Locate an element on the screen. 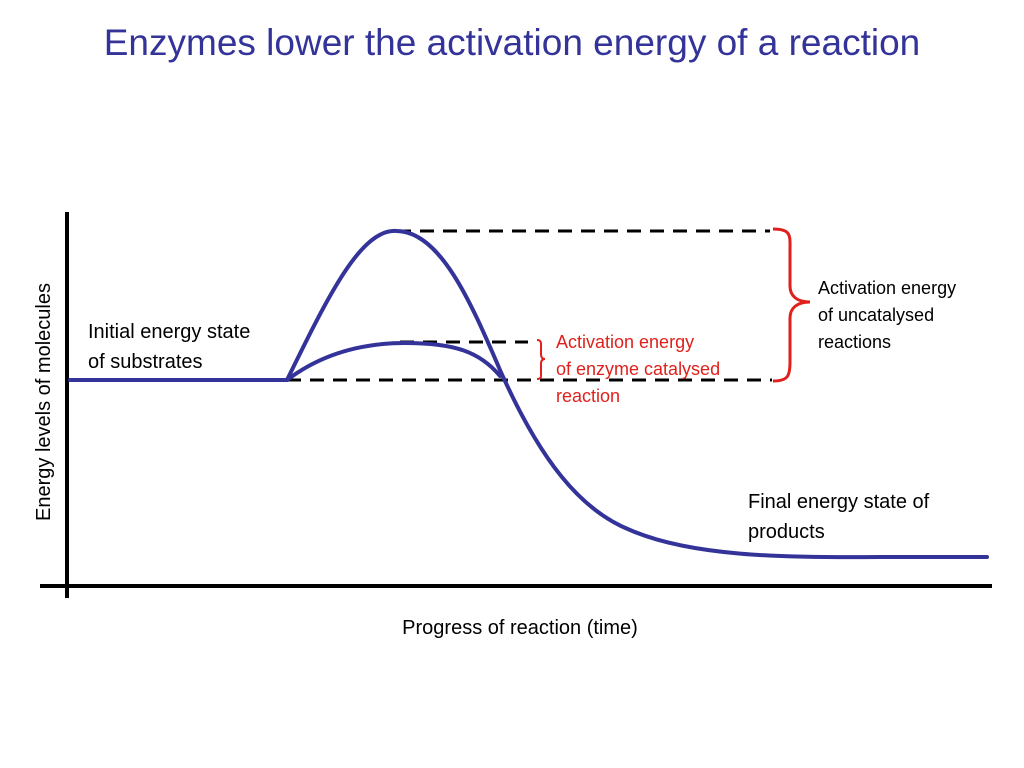 This screenshot has width=1024, height=768. y-axis-label: Energy levels of molecules is located at coordinates (44, 402).